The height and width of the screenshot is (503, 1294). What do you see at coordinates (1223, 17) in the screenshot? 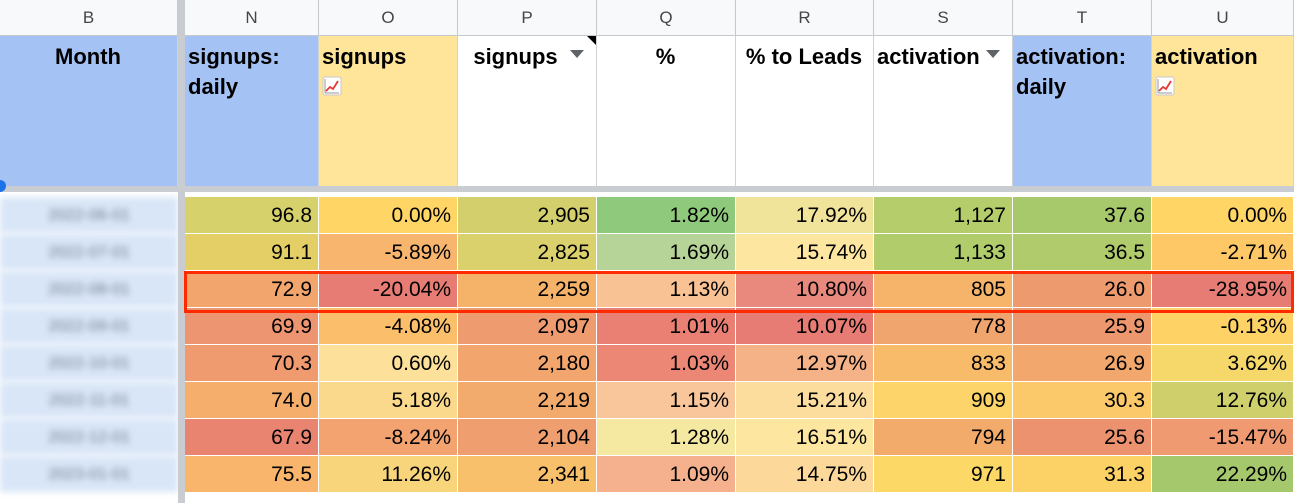
I see `column-letter-u: U` at bounding box center [1223, 17].